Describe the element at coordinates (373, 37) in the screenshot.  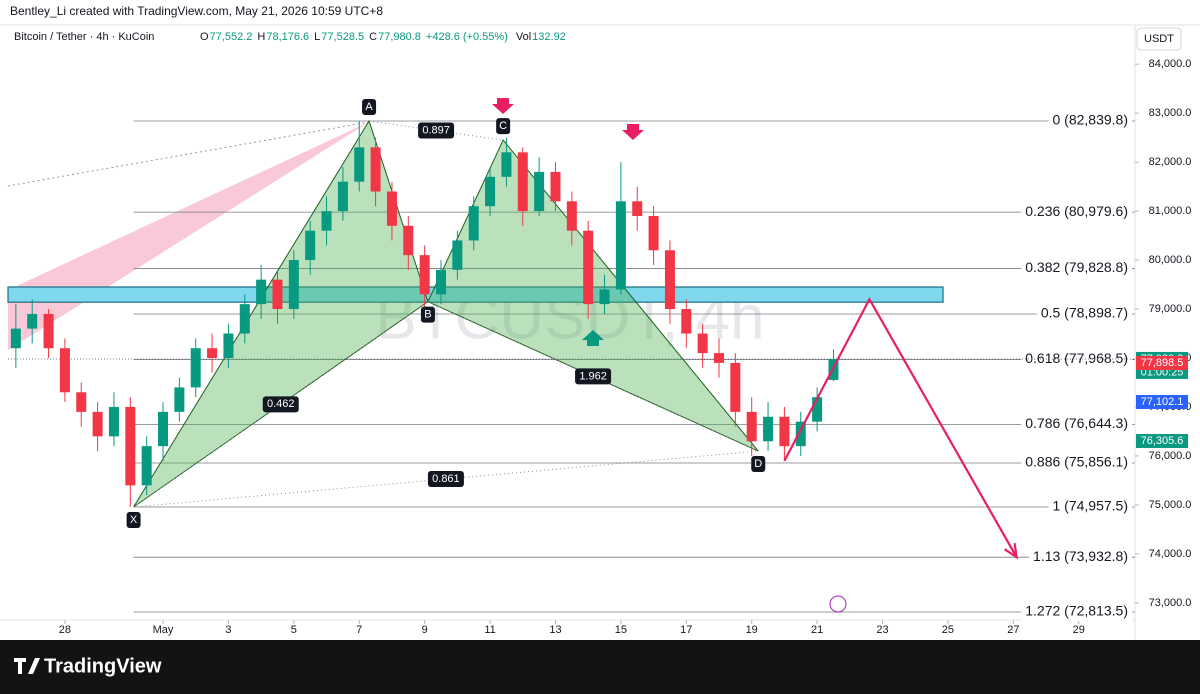
I see `ohlc-key: C` at that location.